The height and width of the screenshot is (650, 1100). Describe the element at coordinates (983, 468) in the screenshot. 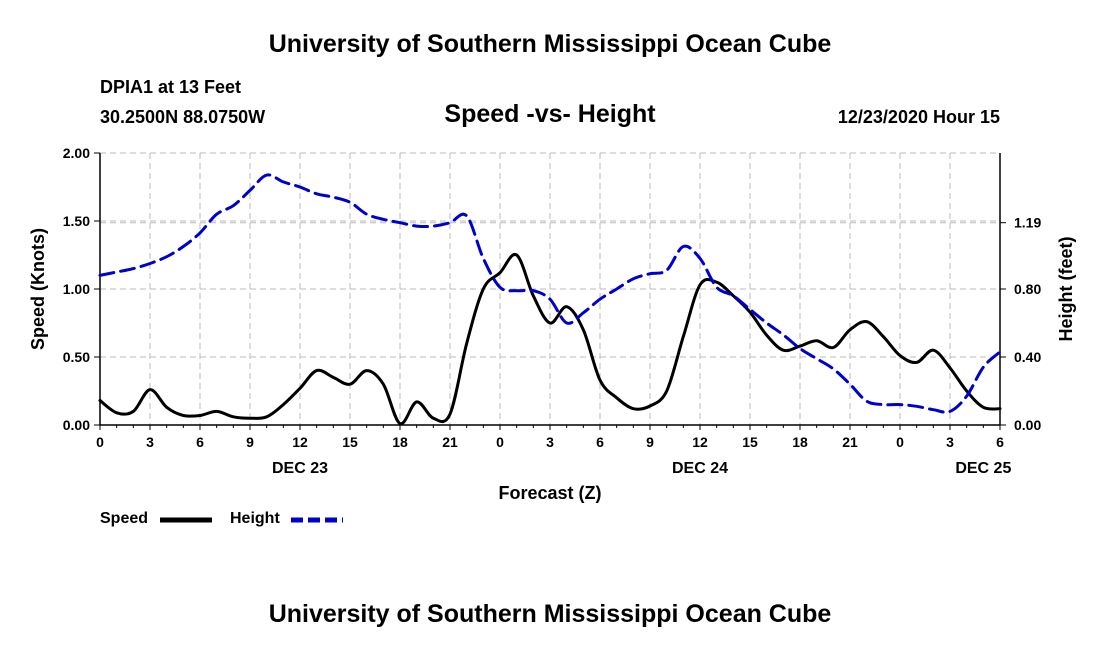

I see `date-label: DEC 25` at that location.